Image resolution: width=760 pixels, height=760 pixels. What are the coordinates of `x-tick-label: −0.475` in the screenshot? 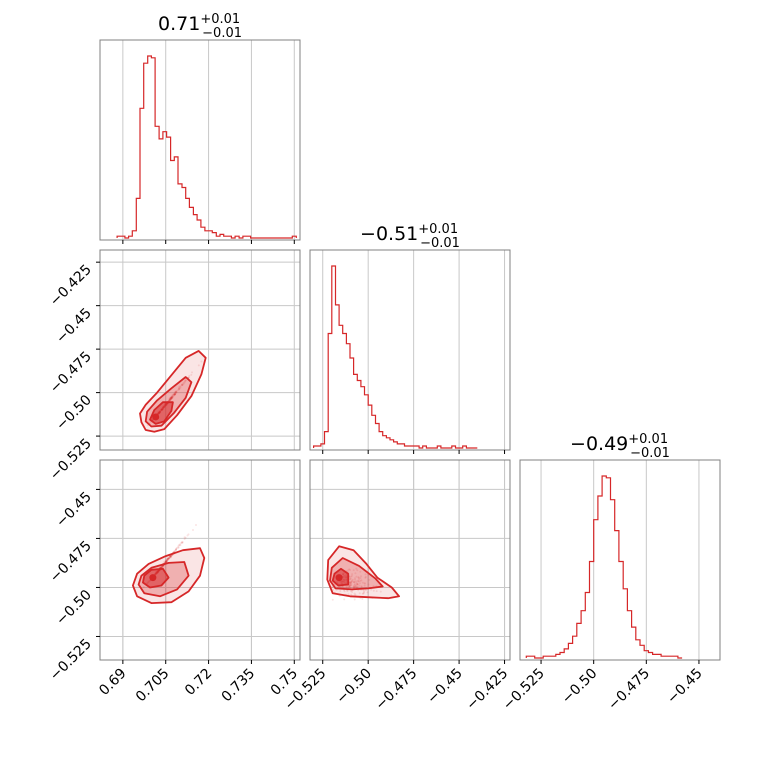 It's located at (397, 690).